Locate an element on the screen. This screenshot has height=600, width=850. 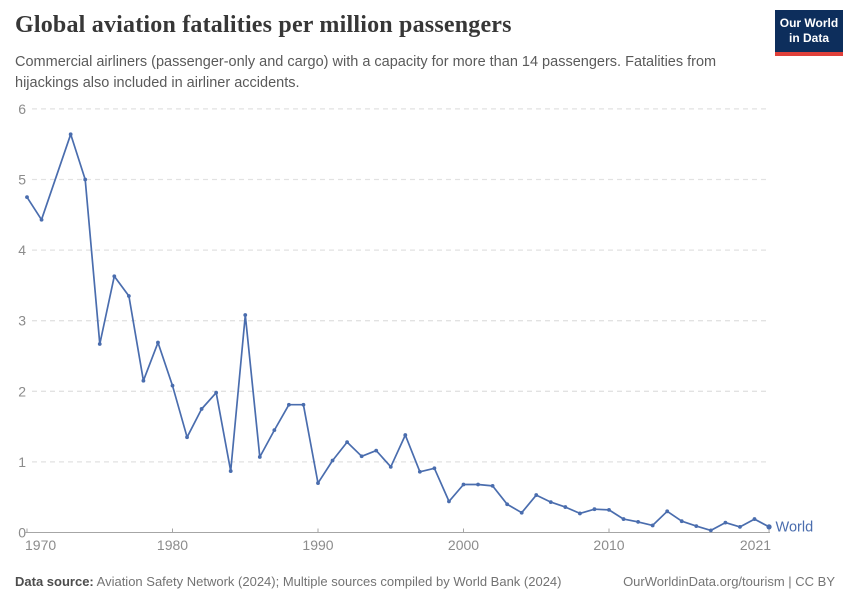
y-tick-label: 3 is located at coordinates (22, 321).